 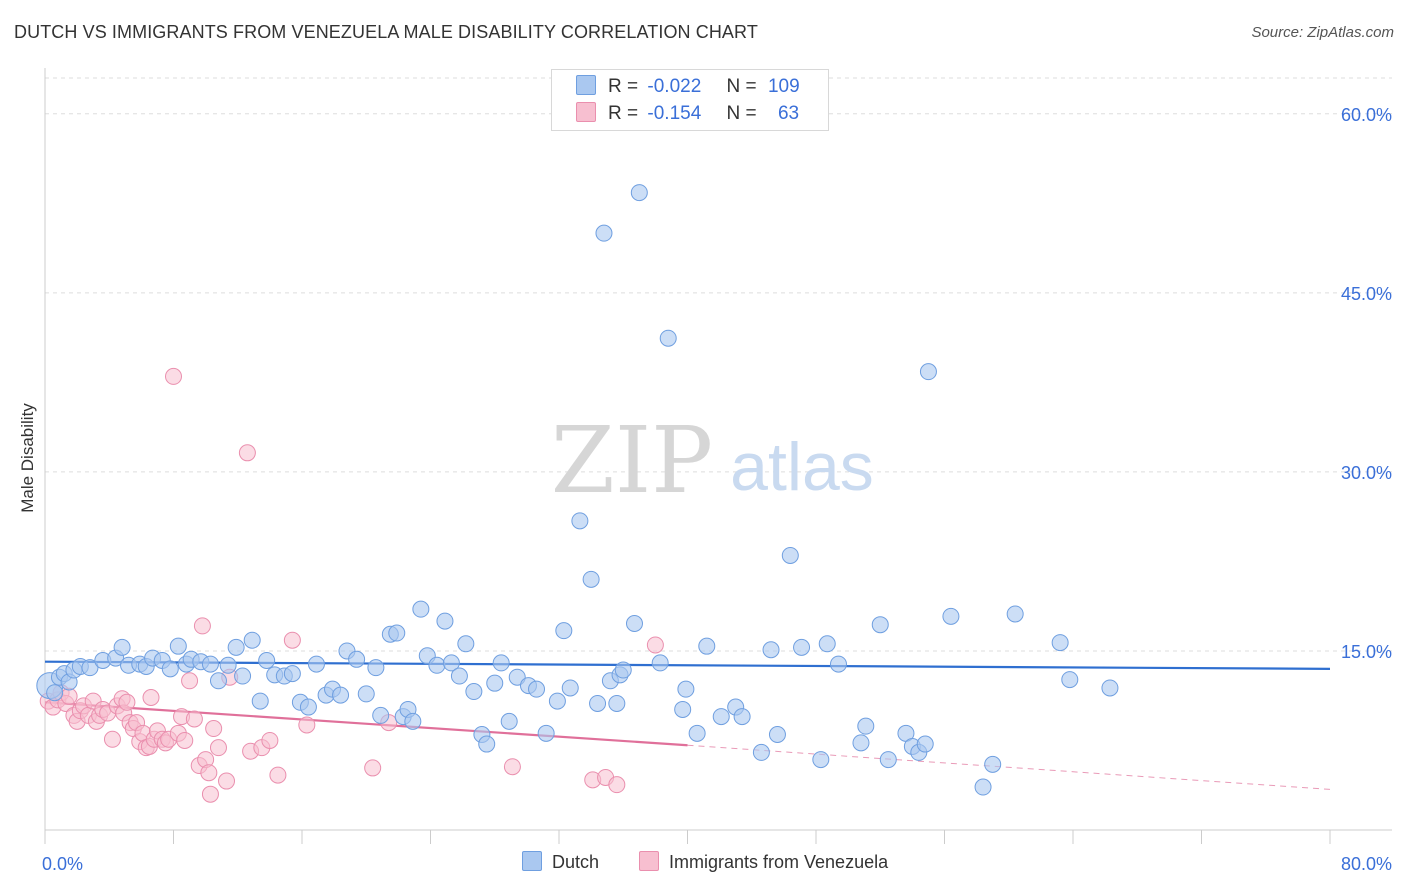 What do you see at coordinates (1322, 32) in the screenshot?
I see `source-credit: Source: ZipAtlas.com` at bounding box center [1322, 32].